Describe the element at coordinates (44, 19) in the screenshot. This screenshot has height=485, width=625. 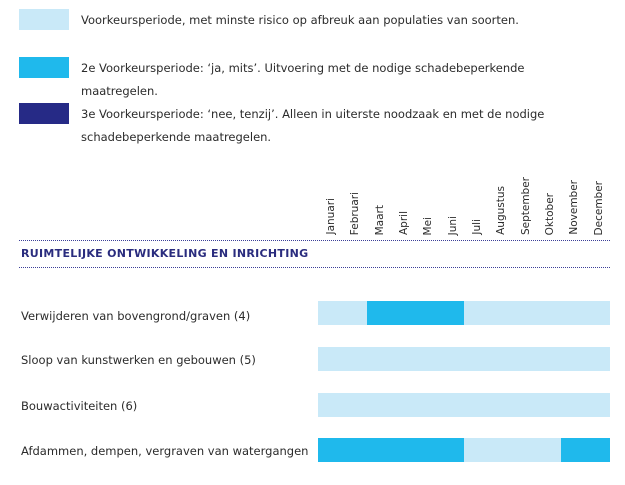
I see `legend-swatch-light` at that location.